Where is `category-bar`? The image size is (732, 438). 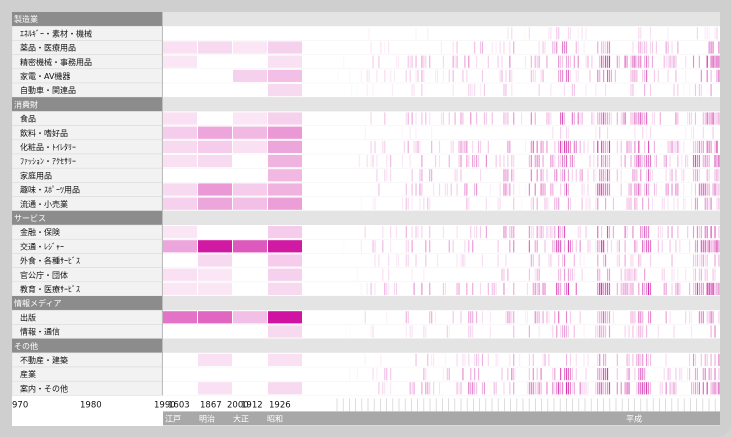
category-bar is located at coordinates (87, 303).